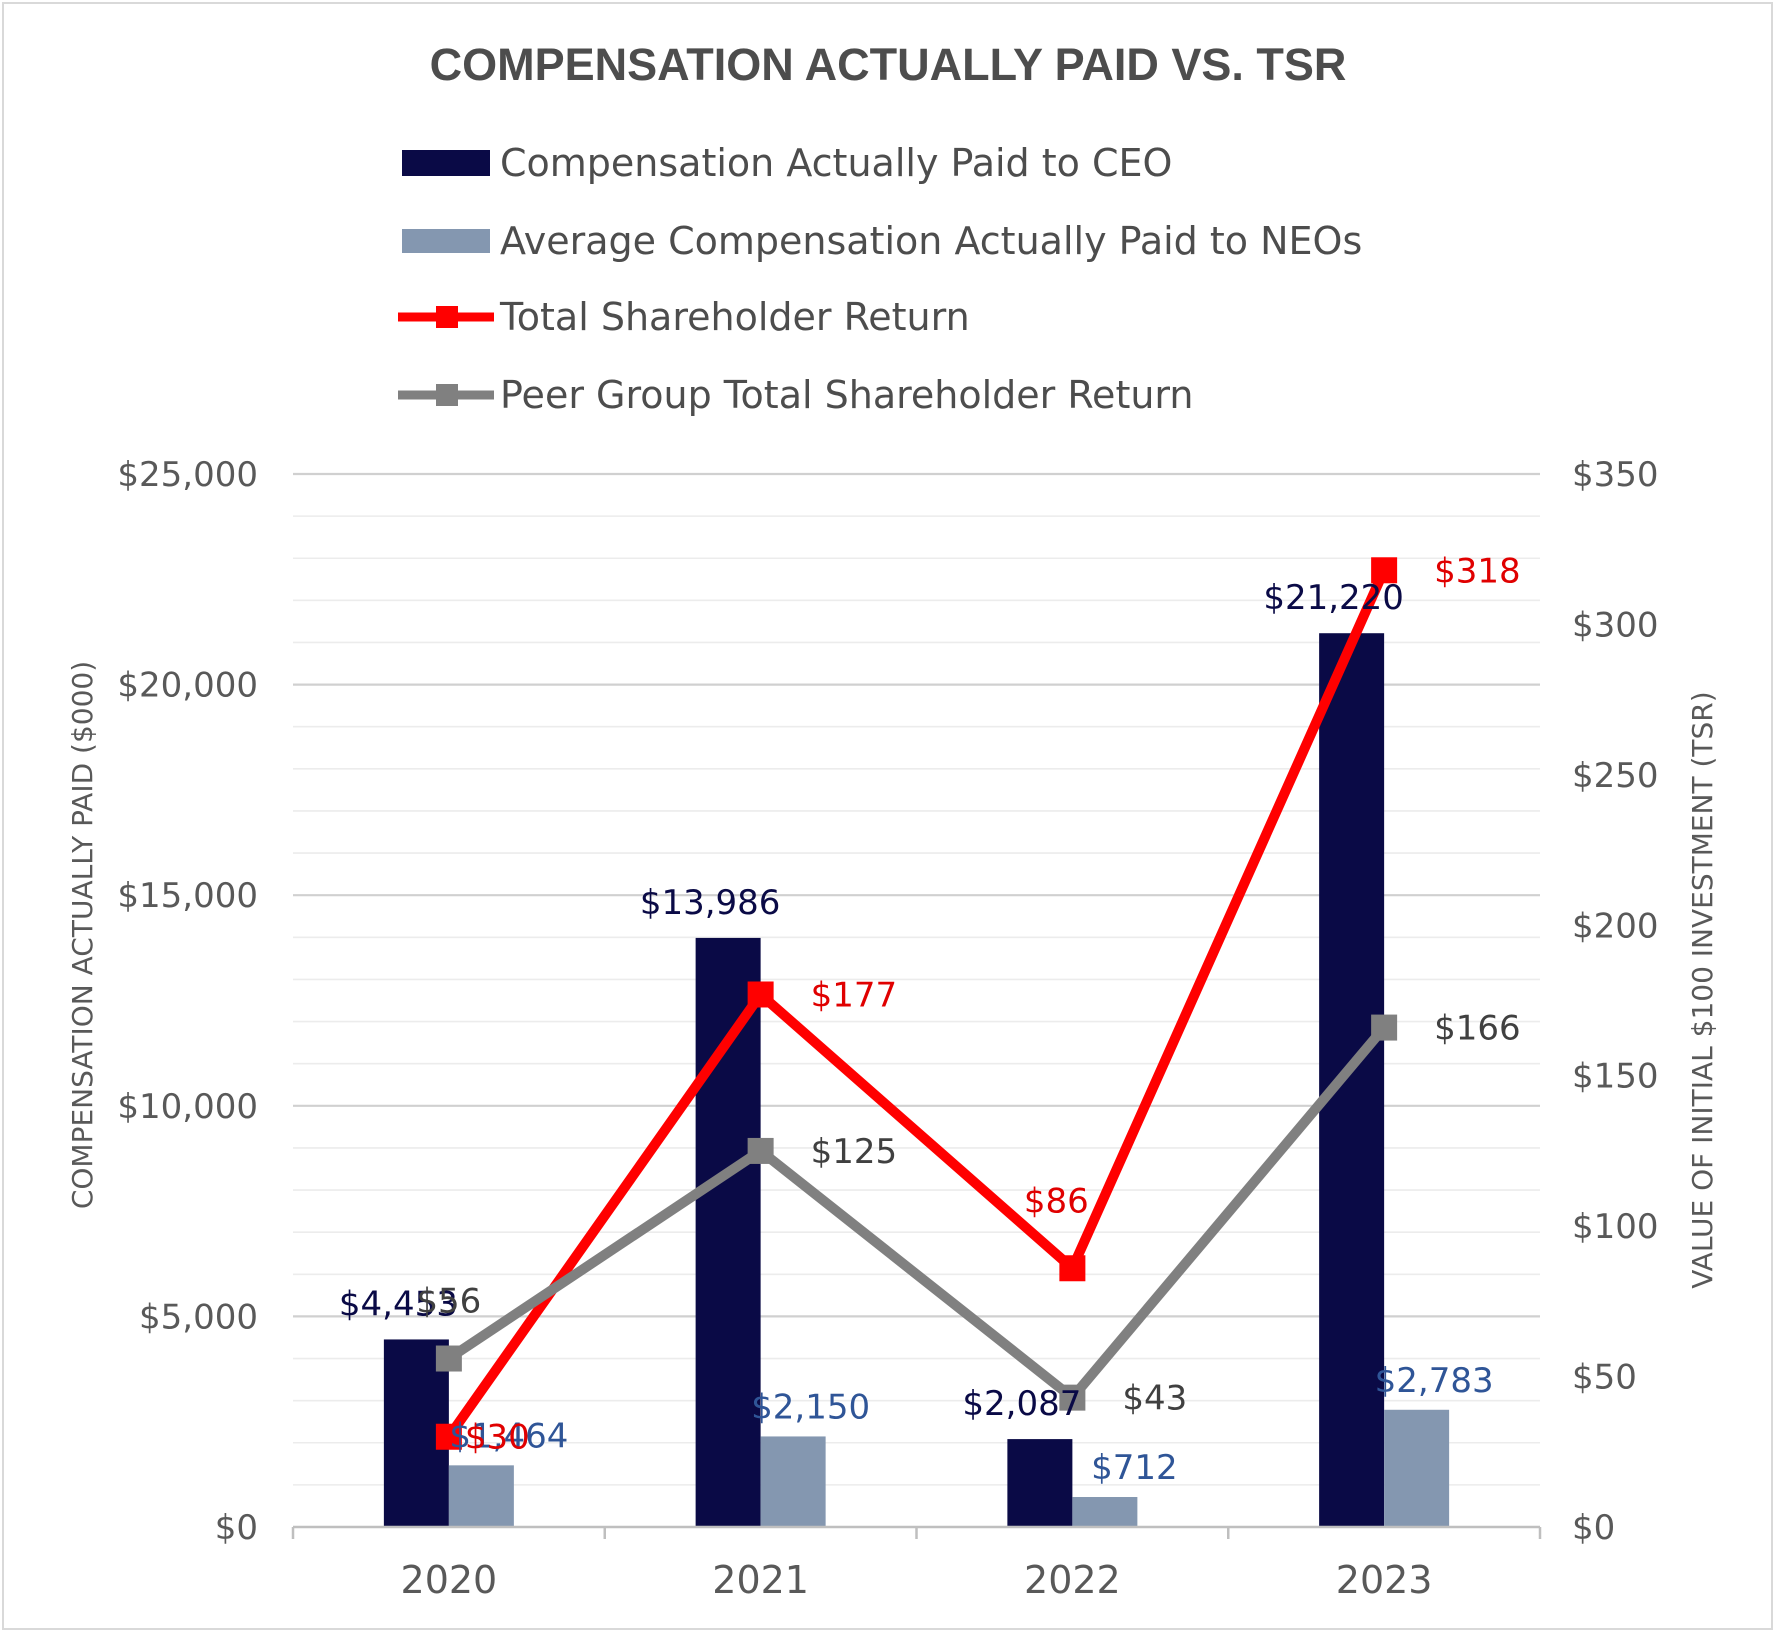  I want to click on label-peer-2020: $56, so click(448, 1302).